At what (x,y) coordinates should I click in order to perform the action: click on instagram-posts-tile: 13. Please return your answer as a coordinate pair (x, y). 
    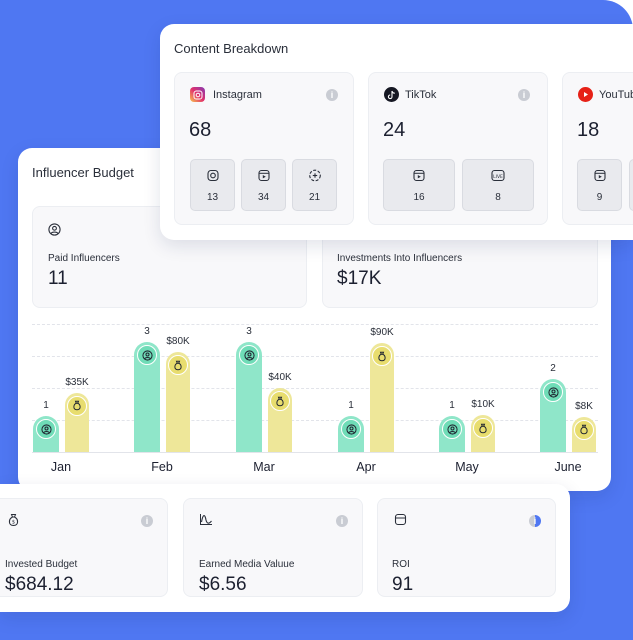
    Looking at the image, I should click on (212, 185).